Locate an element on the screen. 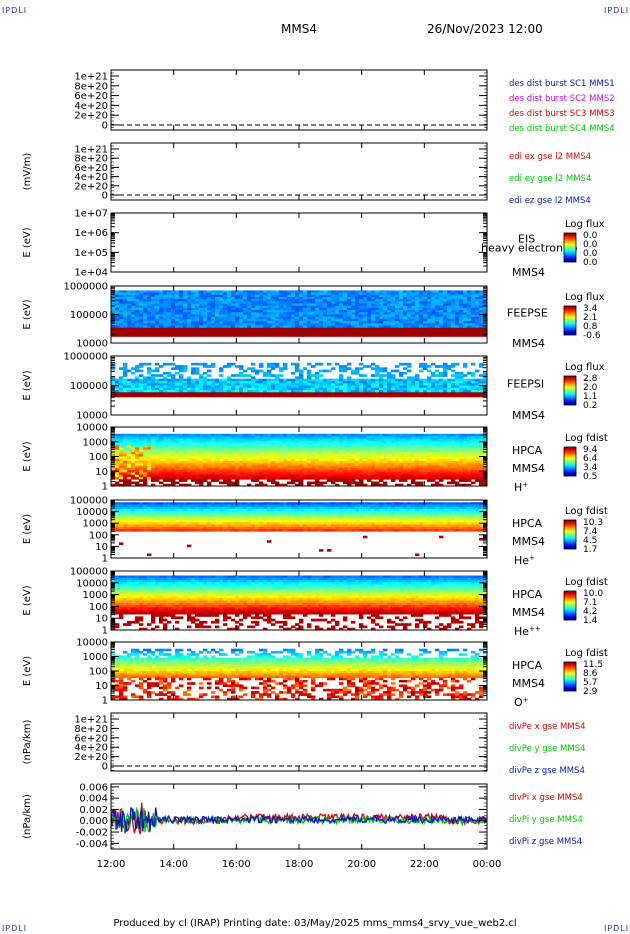 This screenshot has width=630, height=934. colorbar-tick-label: 4.5 is located at coordinates (590, 541).